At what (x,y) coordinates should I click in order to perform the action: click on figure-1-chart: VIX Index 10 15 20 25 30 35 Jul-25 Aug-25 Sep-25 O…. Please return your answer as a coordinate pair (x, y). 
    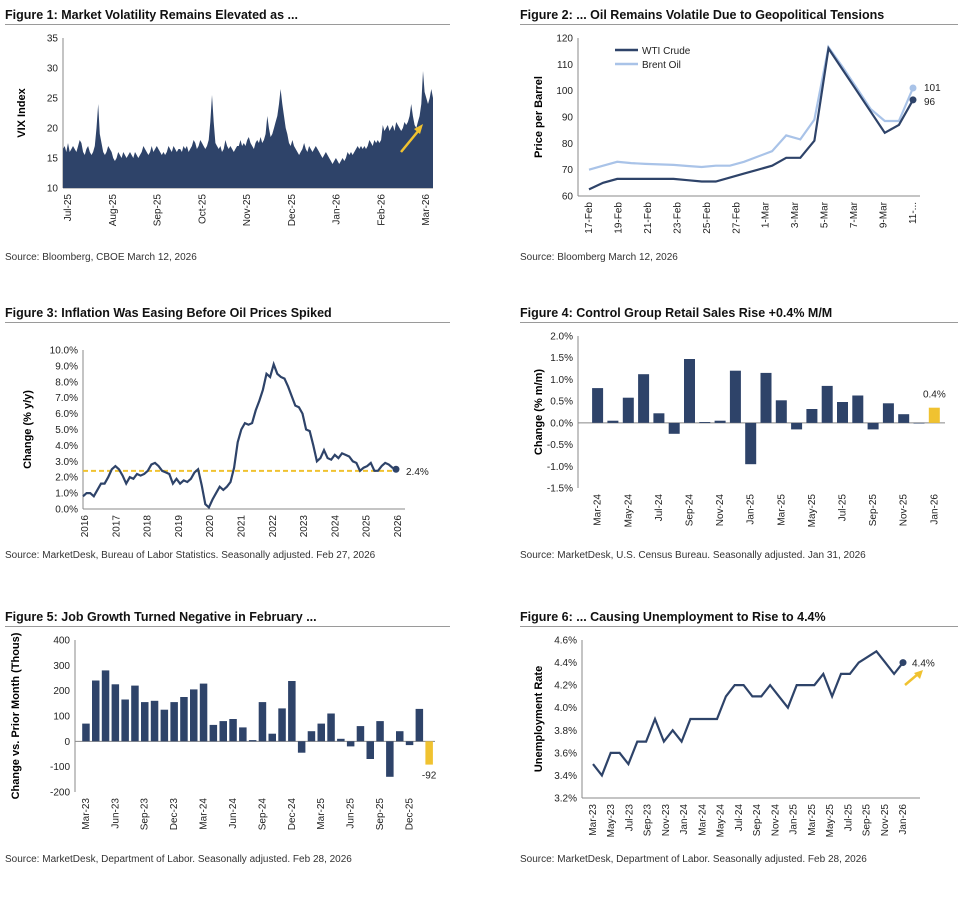
    Looking at the image, I should click on (224, 130).